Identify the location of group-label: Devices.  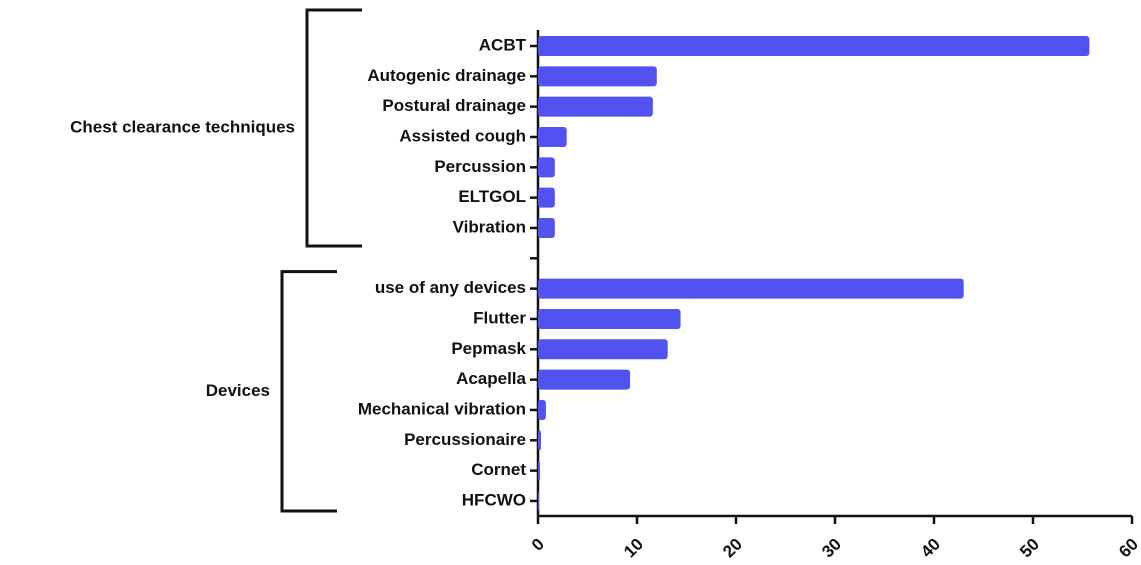
(238, 390).